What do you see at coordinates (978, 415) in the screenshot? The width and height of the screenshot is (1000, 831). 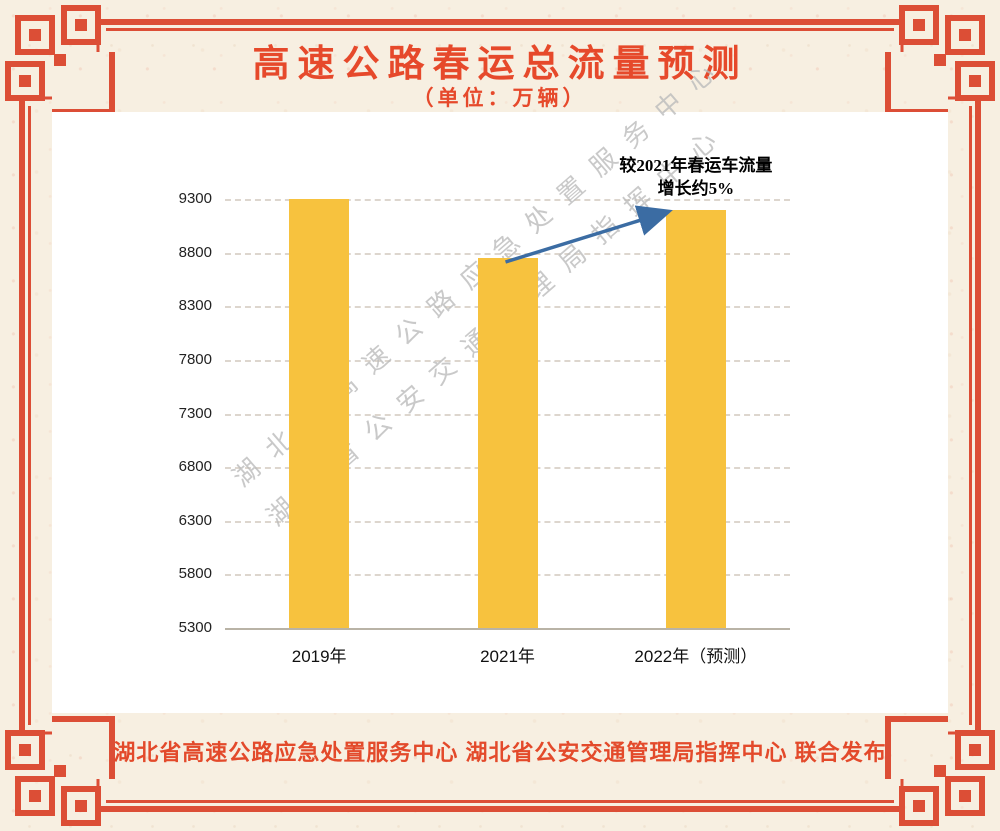 I see `border-right-outer-line` at bounding box center [978, 415].